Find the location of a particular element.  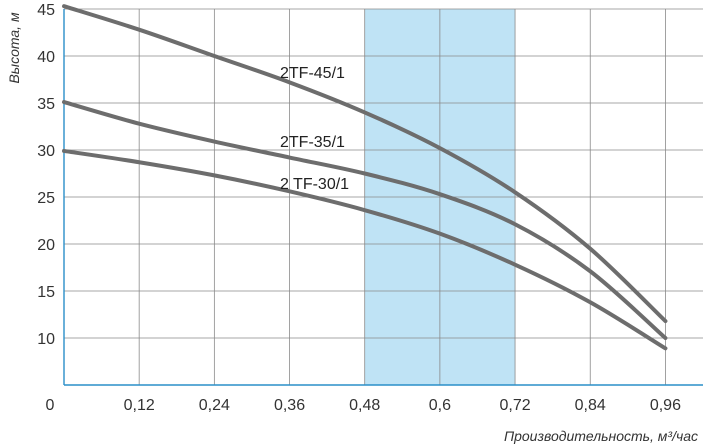

y-tick-label: 45 is located at coordinates (46, 10).